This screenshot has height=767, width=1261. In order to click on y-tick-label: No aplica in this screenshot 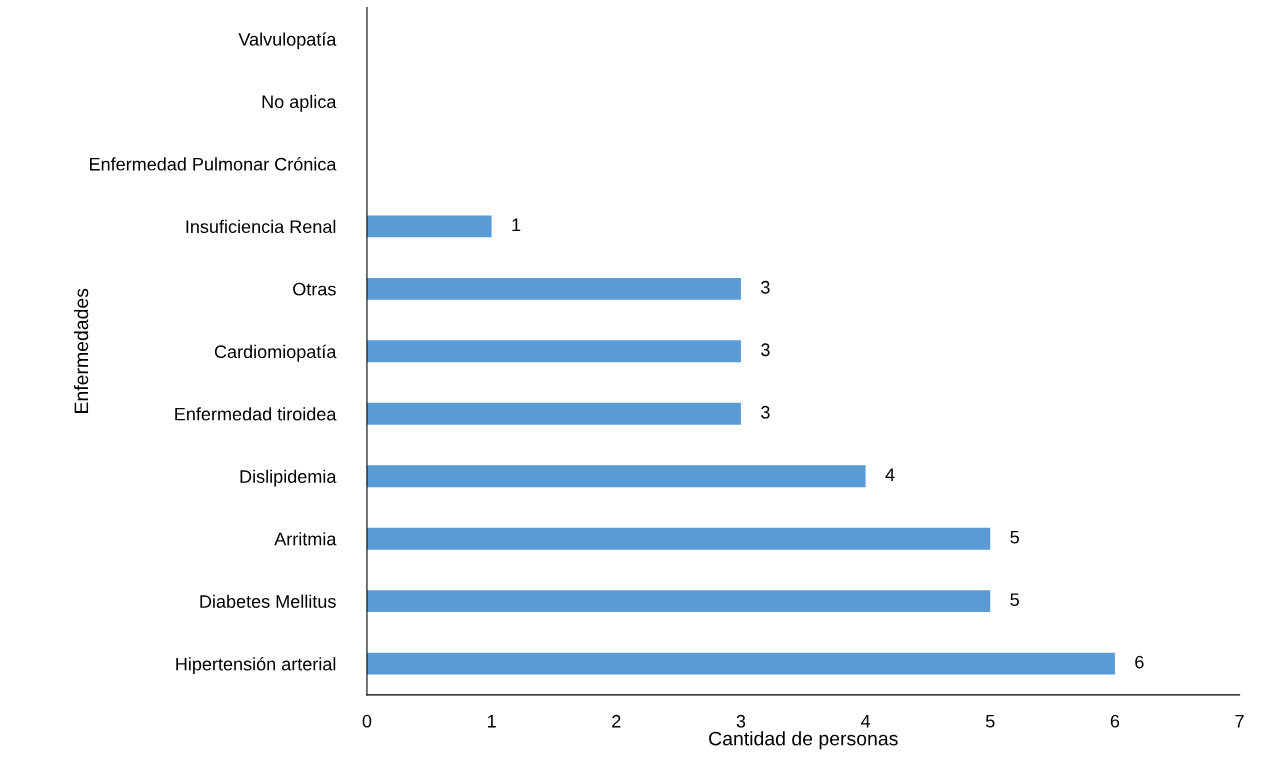, I will do `click(299, 103)`.